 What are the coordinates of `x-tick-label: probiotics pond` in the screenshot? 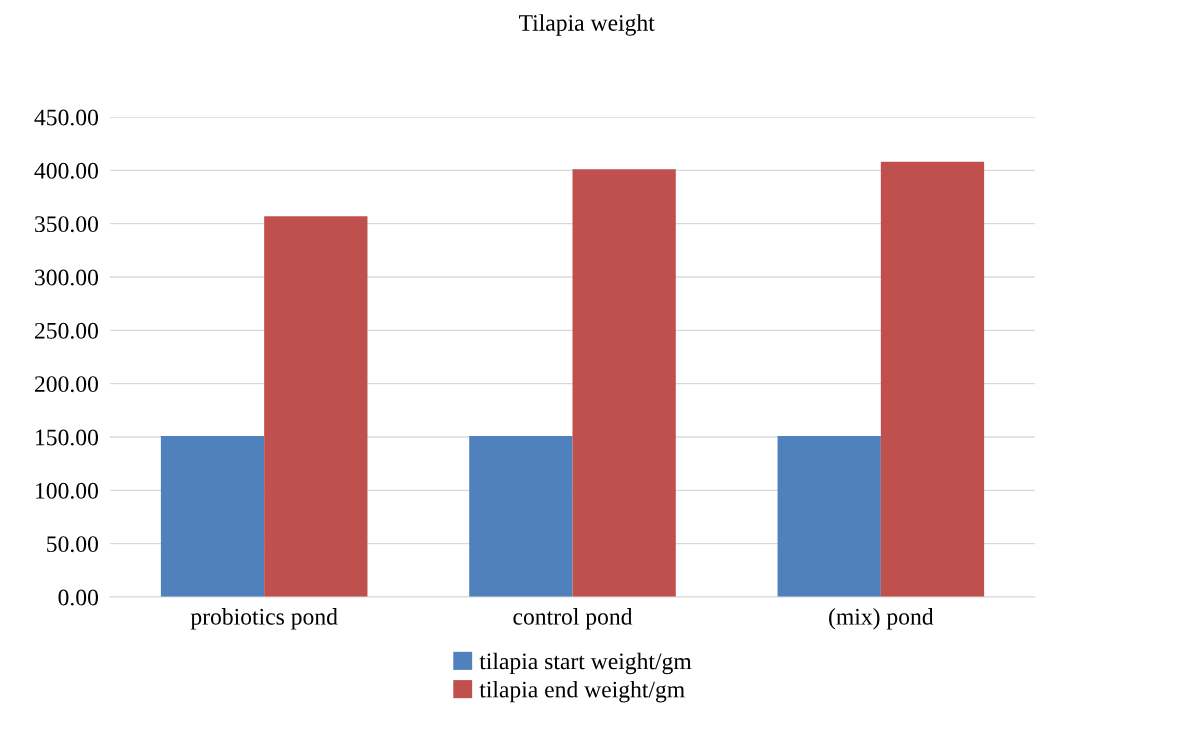 It's located at (264, 619).